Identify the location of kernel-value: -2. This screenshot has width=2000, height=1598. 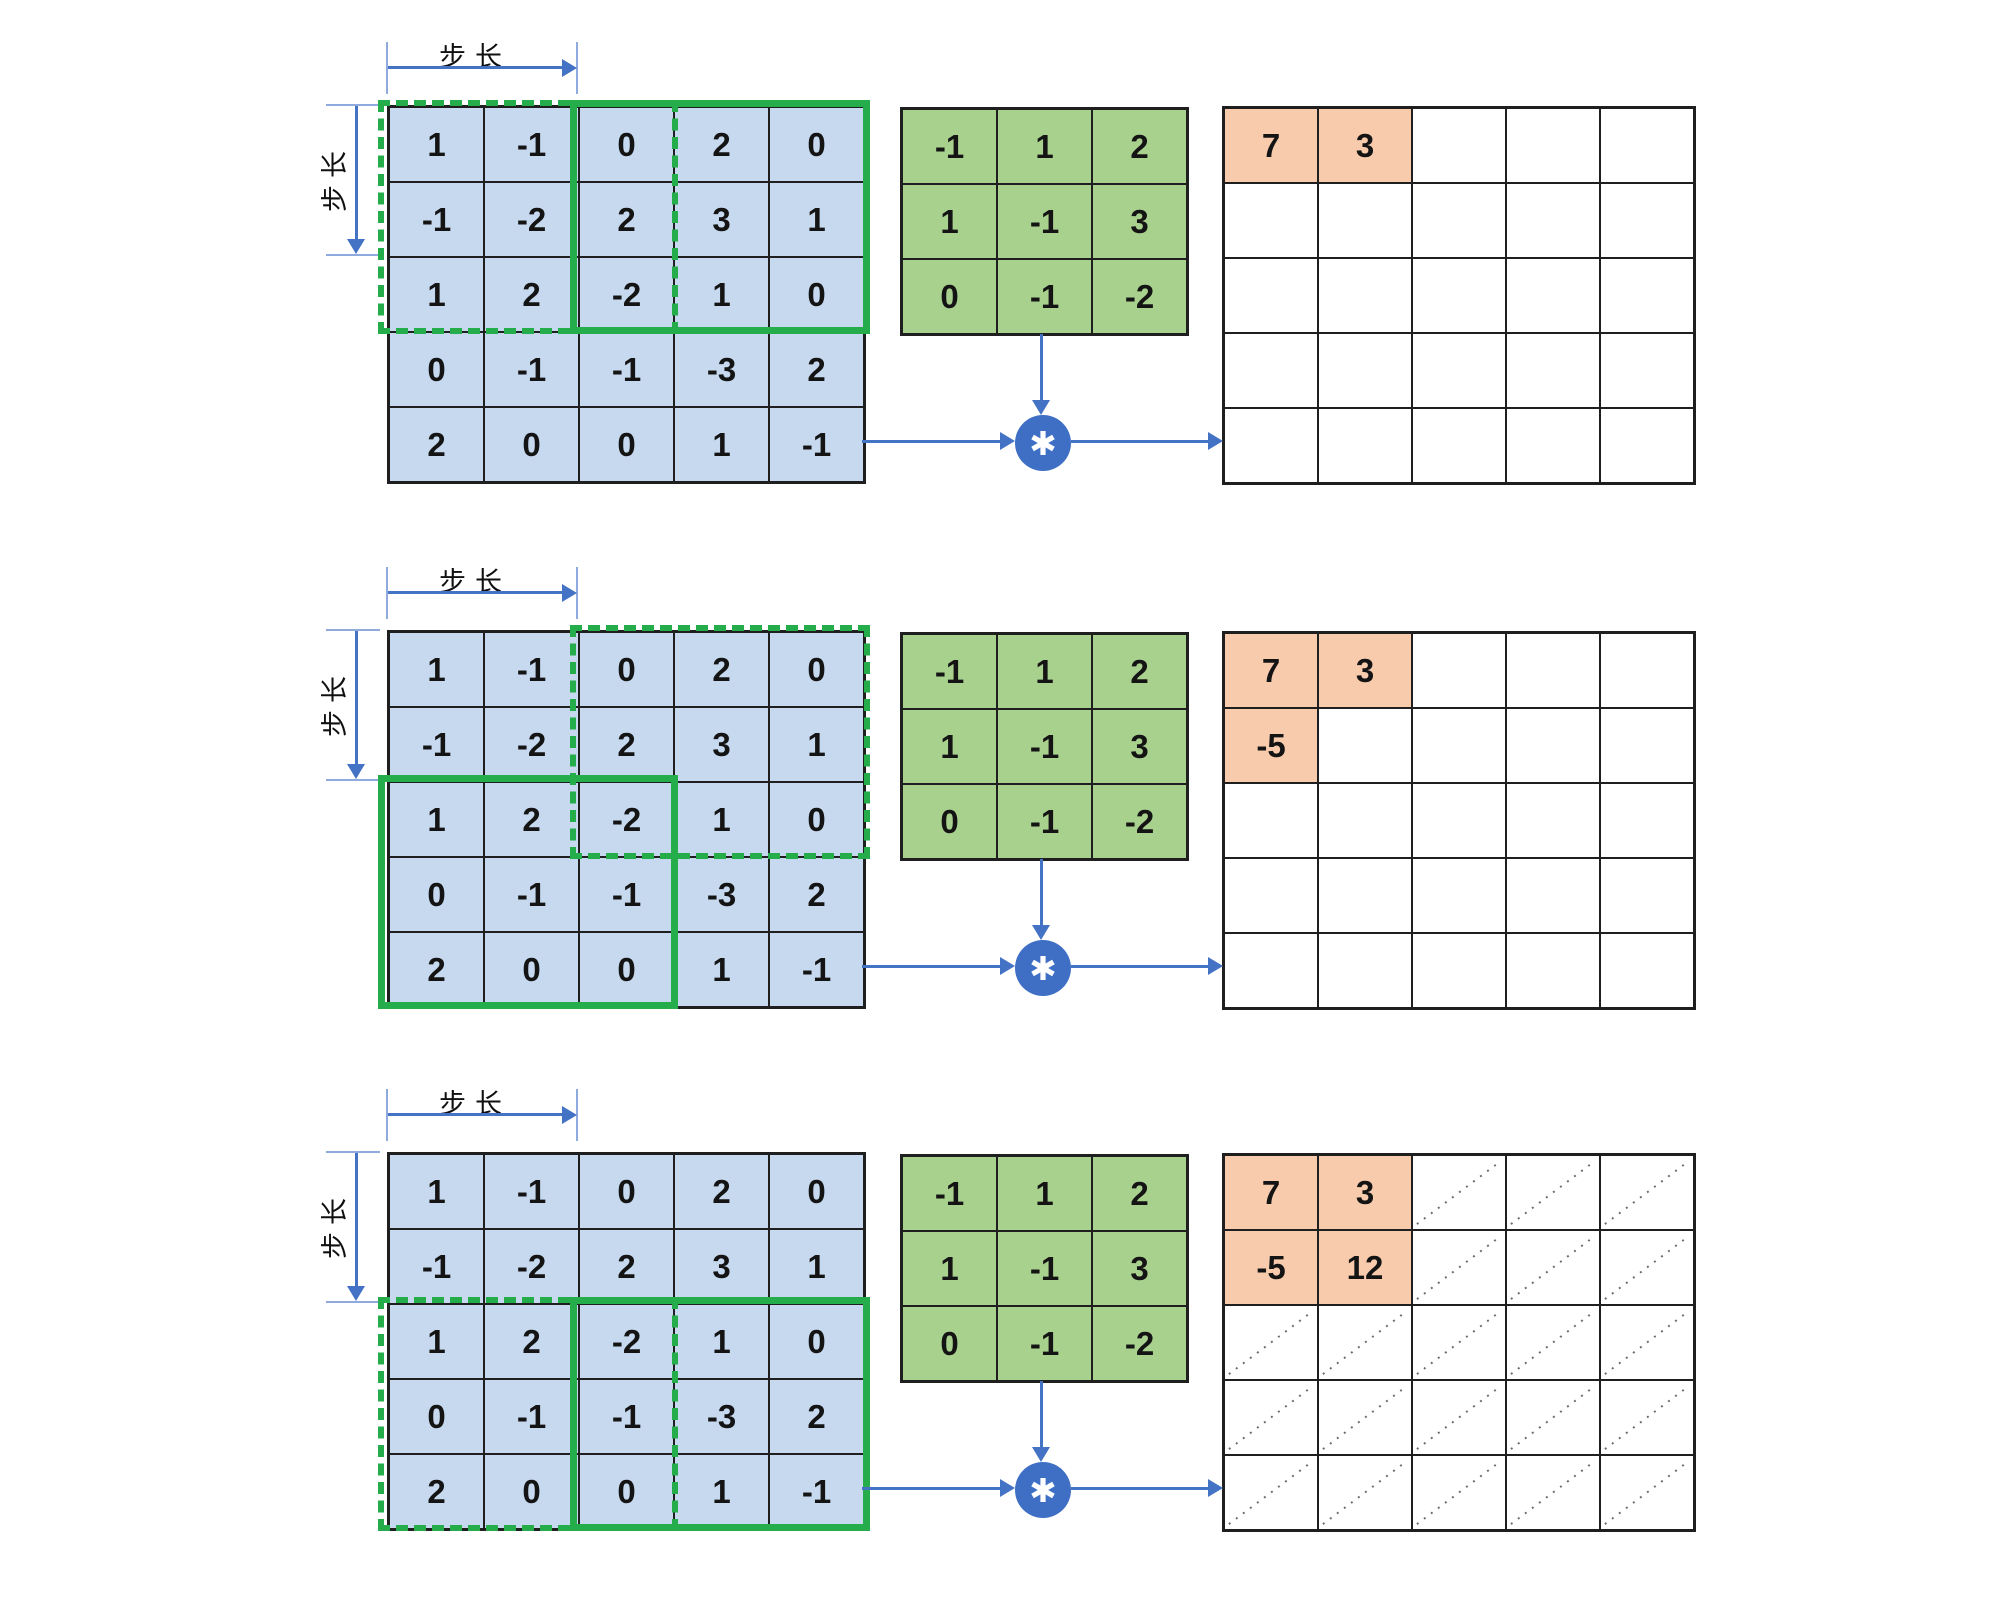
(1139, 1343).